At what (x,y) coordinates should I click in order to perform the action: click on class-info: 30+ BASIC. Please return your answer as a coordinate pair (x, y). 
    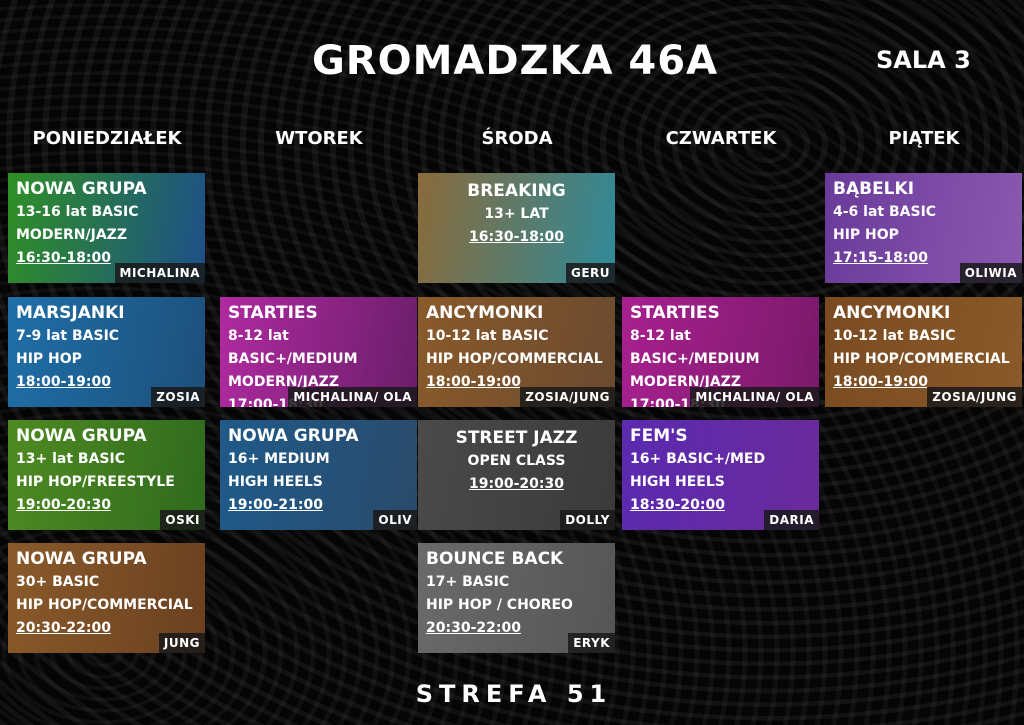
    Looking at the image, I should click on (58, 582).